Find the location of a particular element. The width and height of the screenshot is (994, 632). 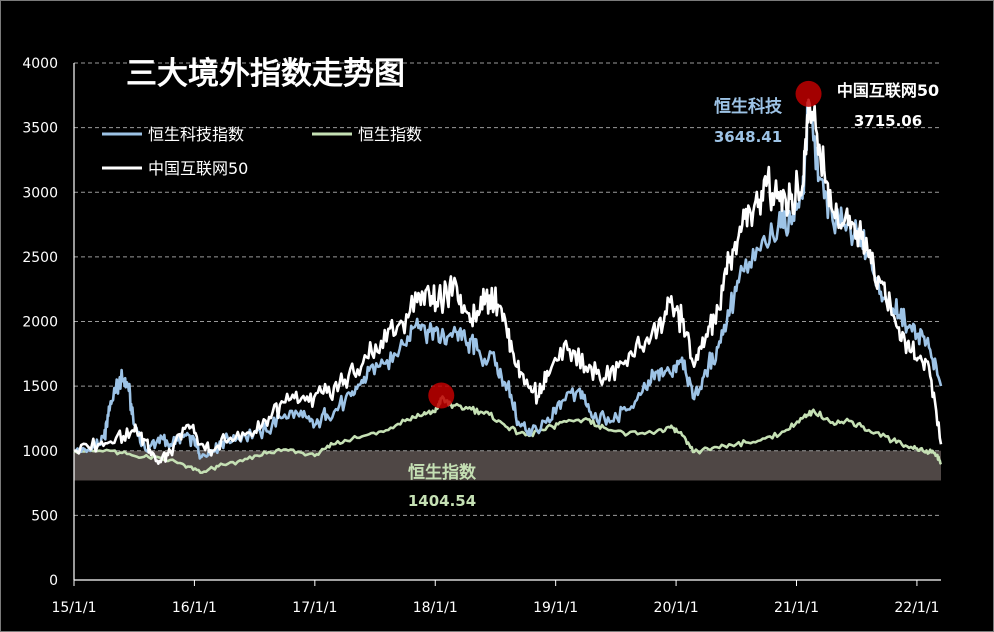

y-tick-label: 2500 is located at coordinates (40, 258).